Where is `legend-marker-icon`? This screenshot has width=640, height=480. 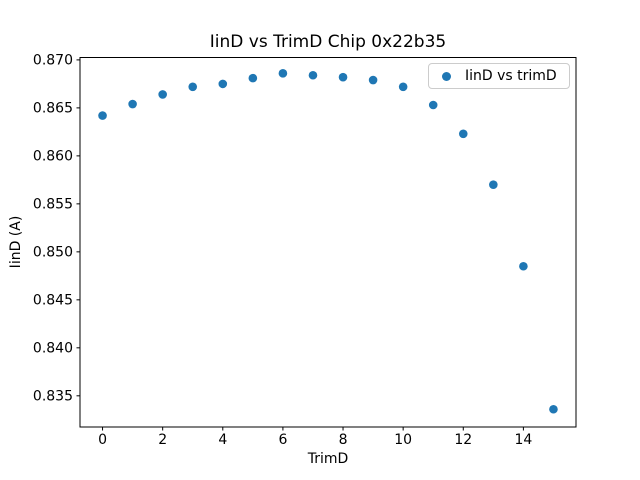 legend-marker-icon is located at coordinates (446, 76).